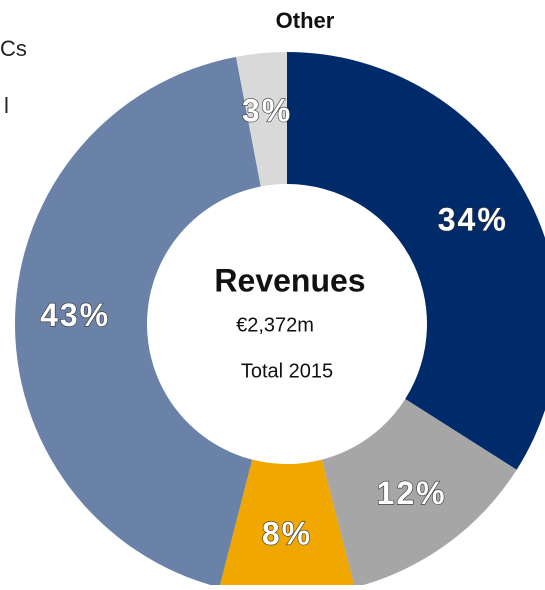 The image size is (545, 590). I want to click on other-label: Other, so click(305, 20).